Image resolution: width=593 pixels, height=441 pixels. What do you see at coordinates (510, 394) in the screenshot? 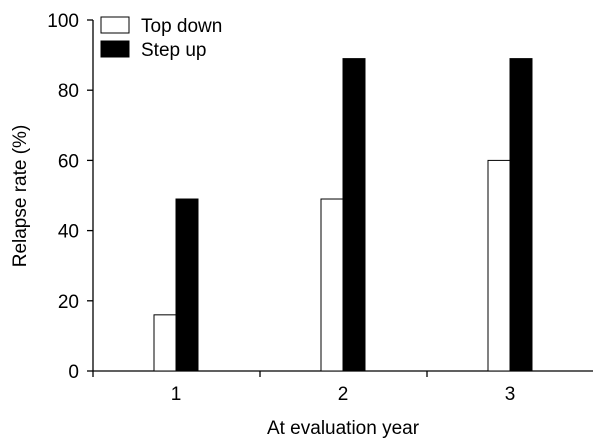
I see `x-tick-label: 3` at bounding box center [510, 394].